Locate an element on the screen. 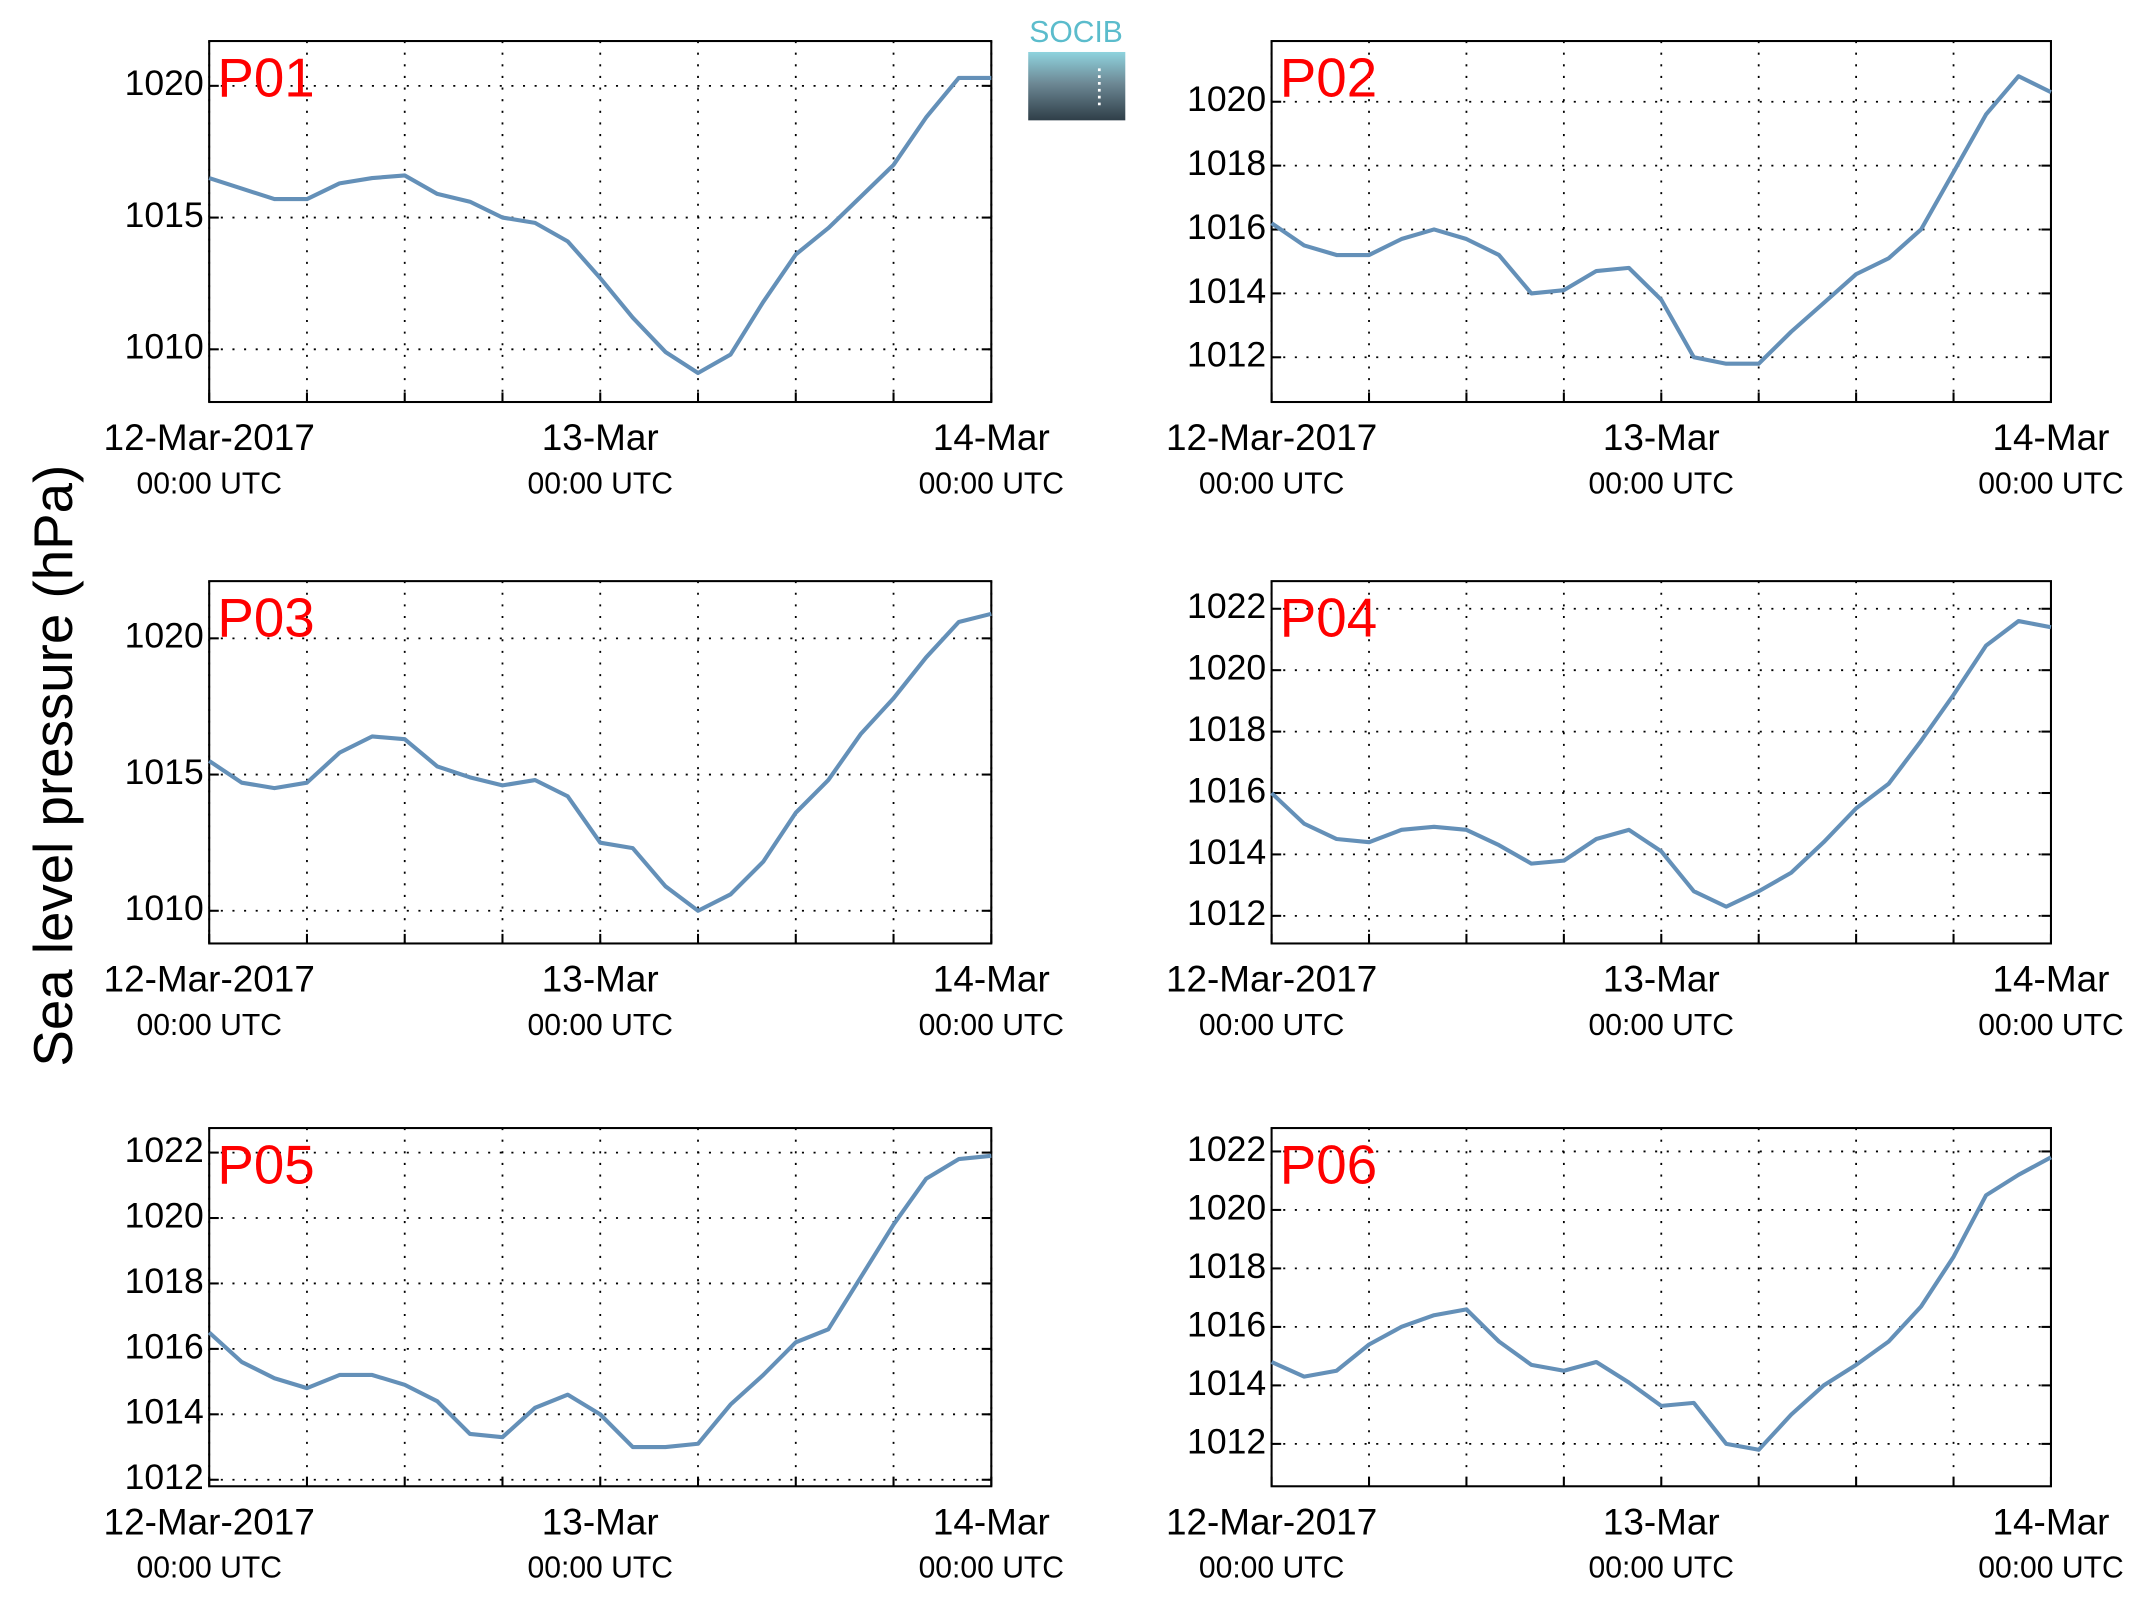 The width and height of the screenshot is (2133, 1608). panel-title: P02 is located at coordinates (1328, 78).